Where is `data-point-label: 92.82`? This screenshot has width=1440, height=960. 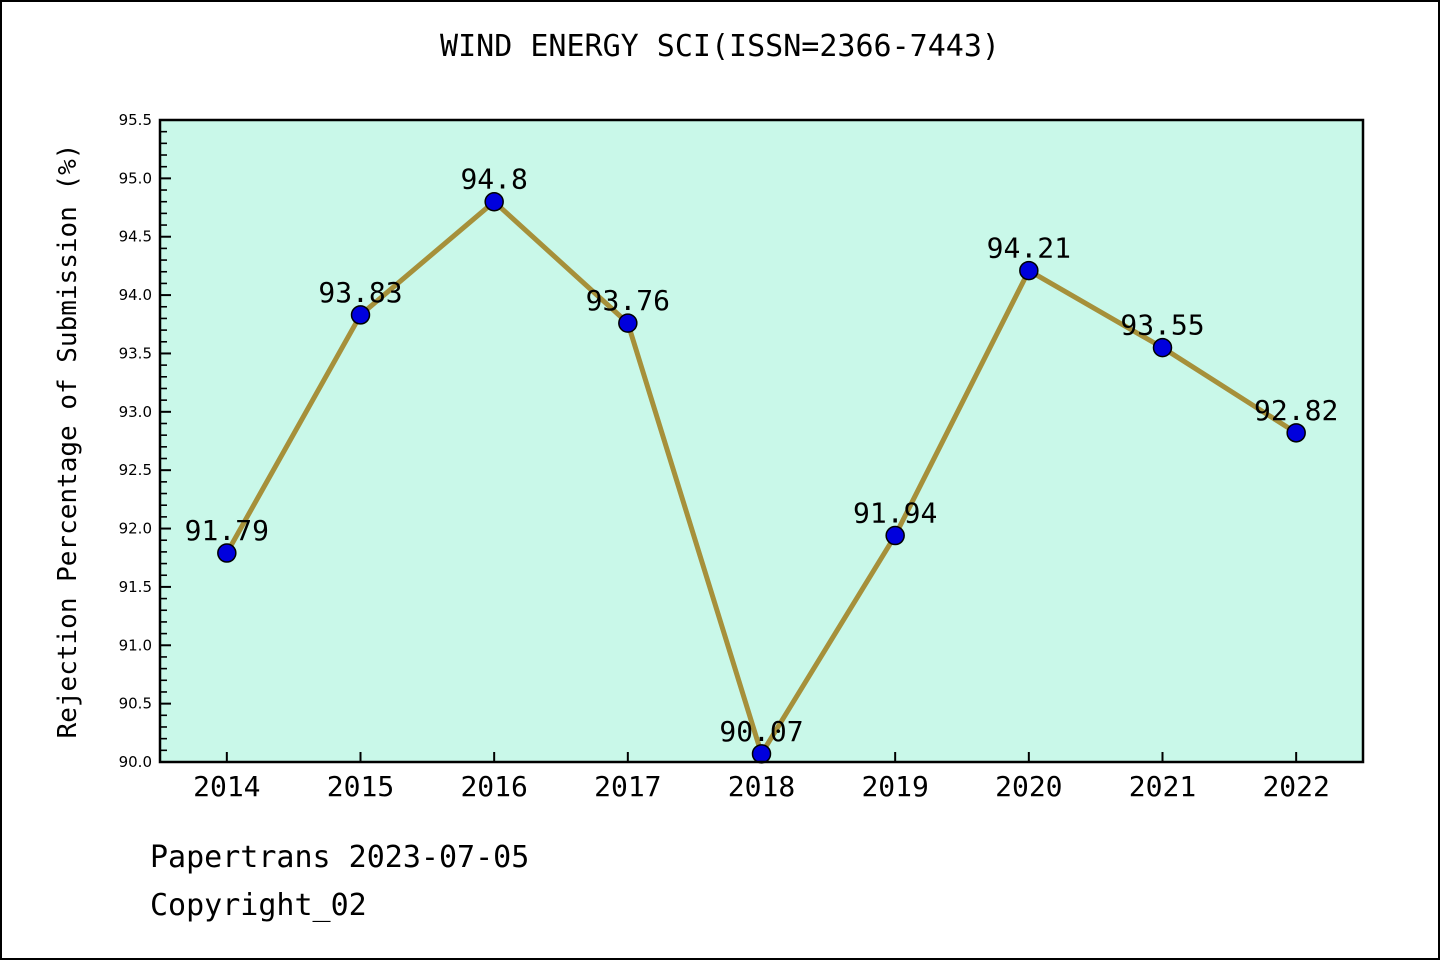
data-point-label: 92.82 is located at coordinates (1296, 410).